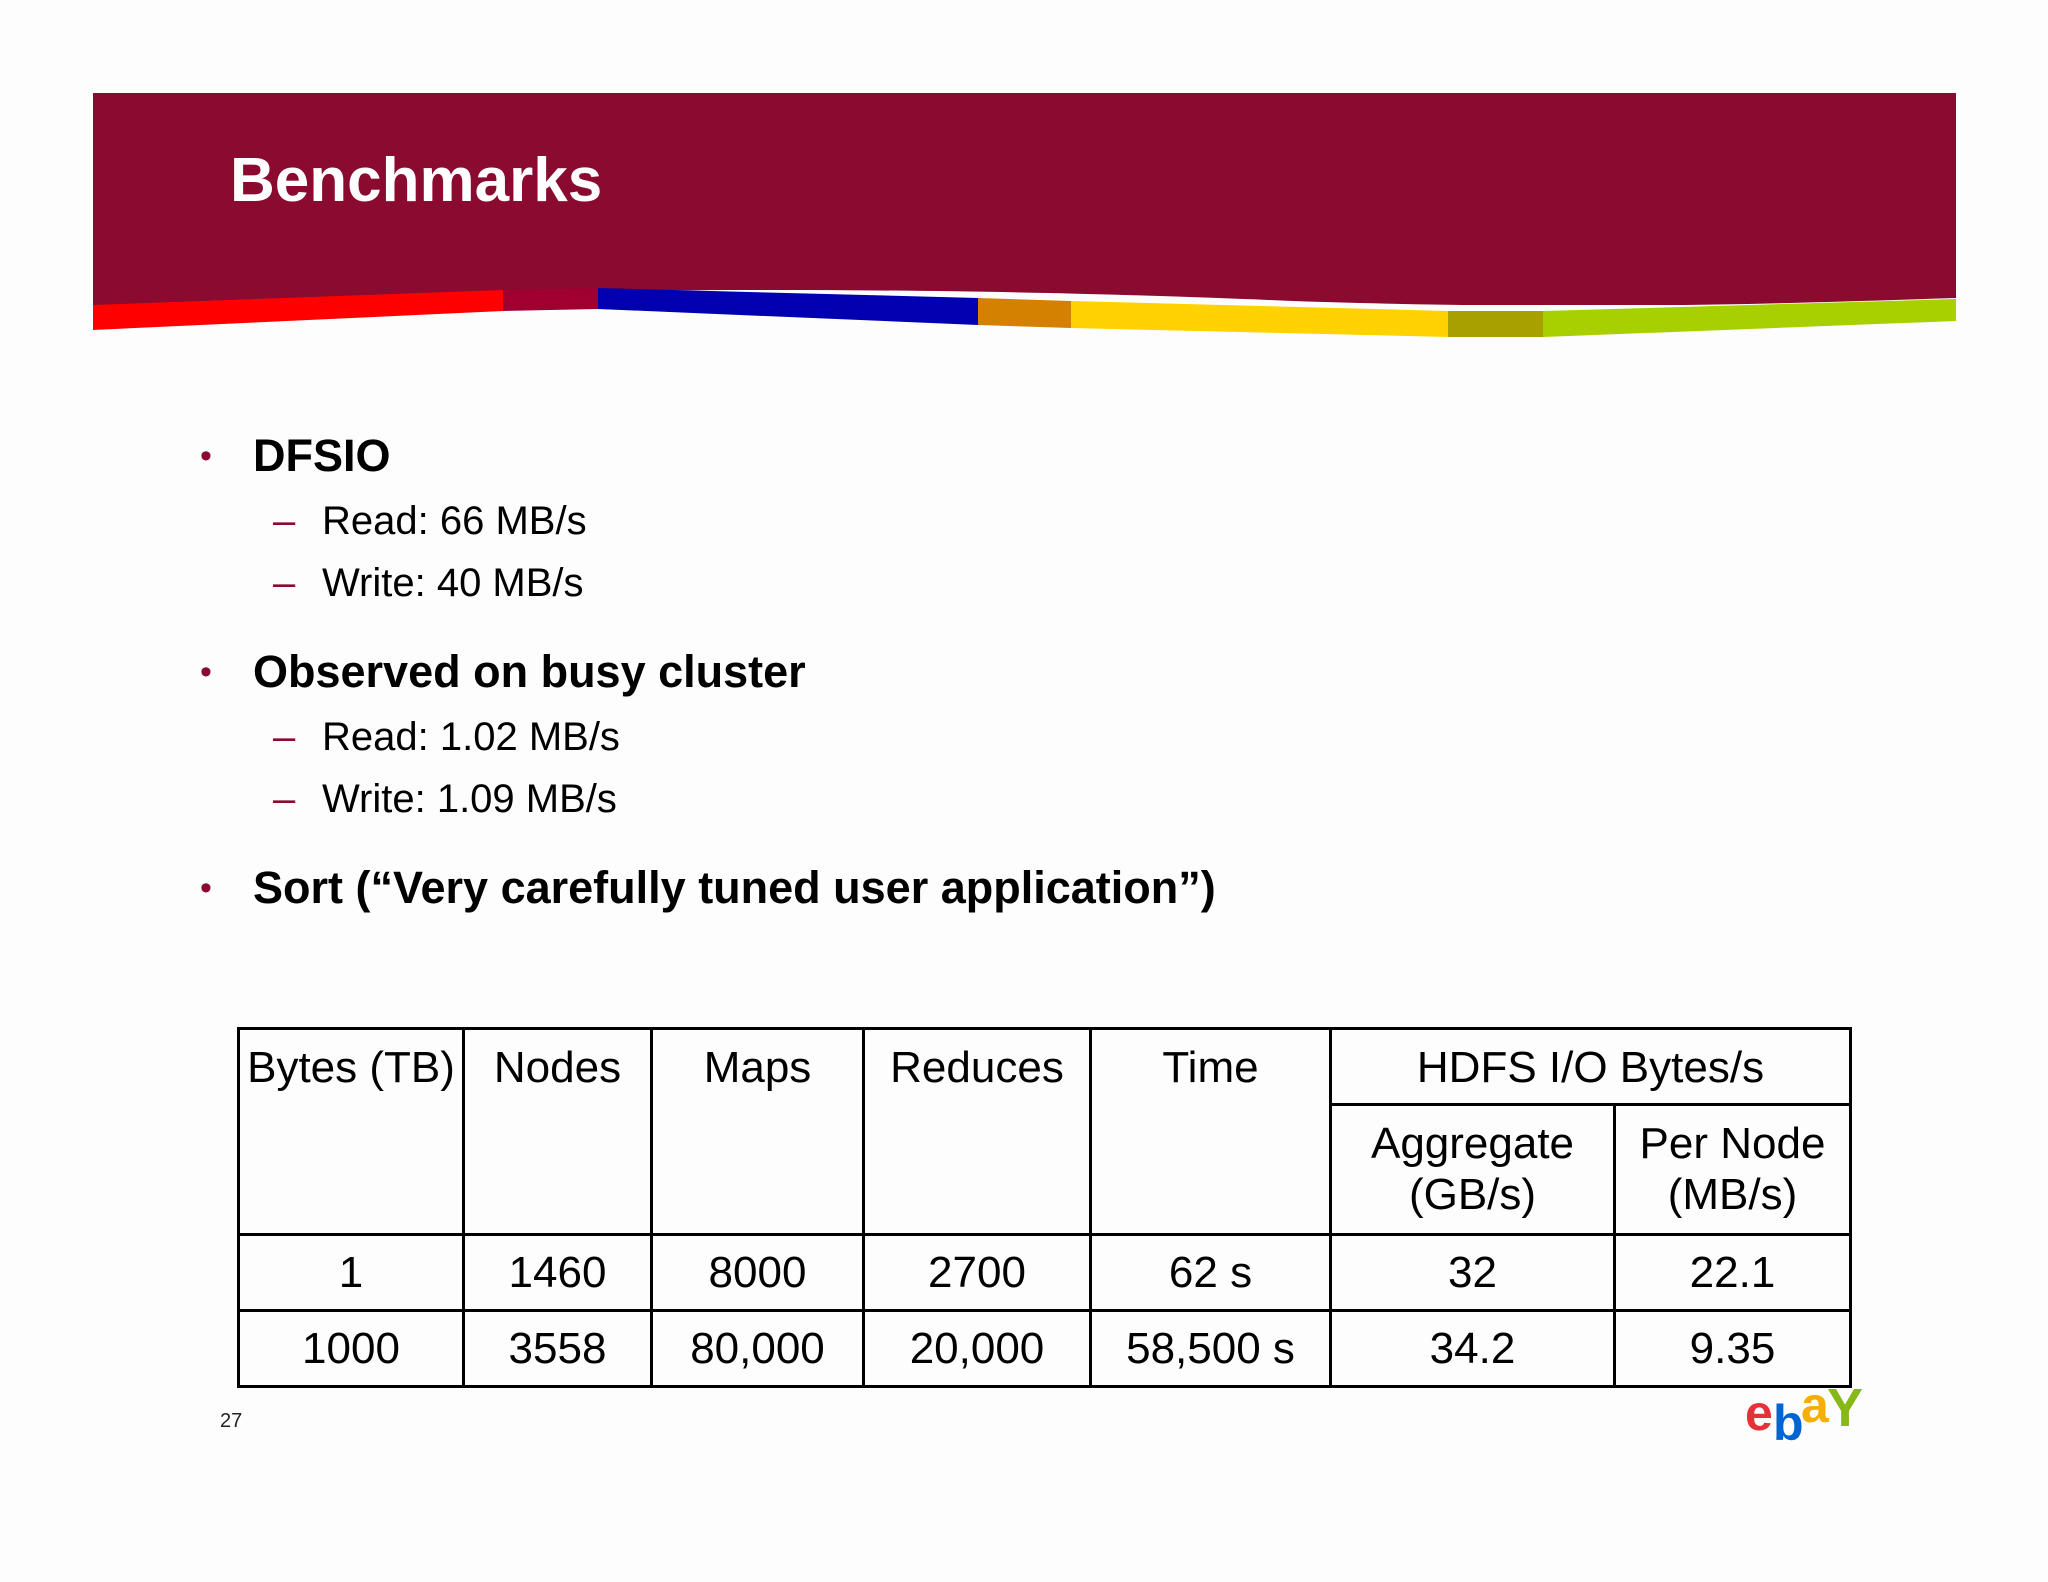 This screenshot has width=2048, height=1582. I want to click on sub-item-label: Write: 40 MB/s, so click(453, 583).